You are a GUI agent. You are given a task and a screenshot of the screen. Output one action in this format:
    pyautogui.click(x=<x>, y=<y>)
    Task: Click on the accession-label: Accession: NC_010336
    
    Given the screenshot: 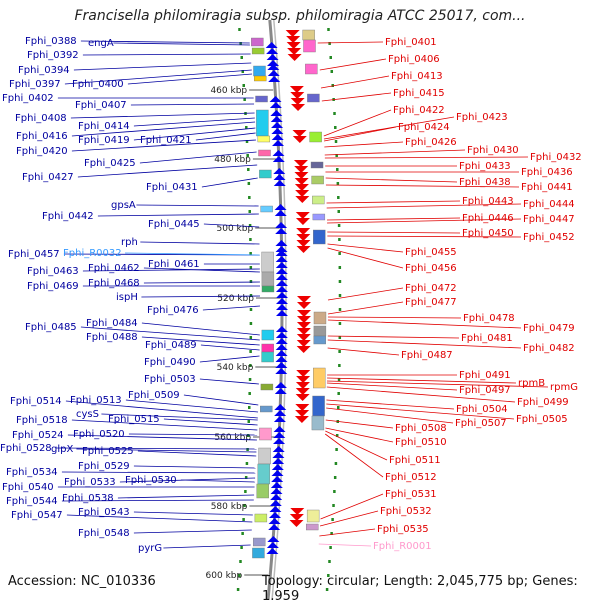 What is the action you would take?
    pyautogui.click(x=82, y=581)
    